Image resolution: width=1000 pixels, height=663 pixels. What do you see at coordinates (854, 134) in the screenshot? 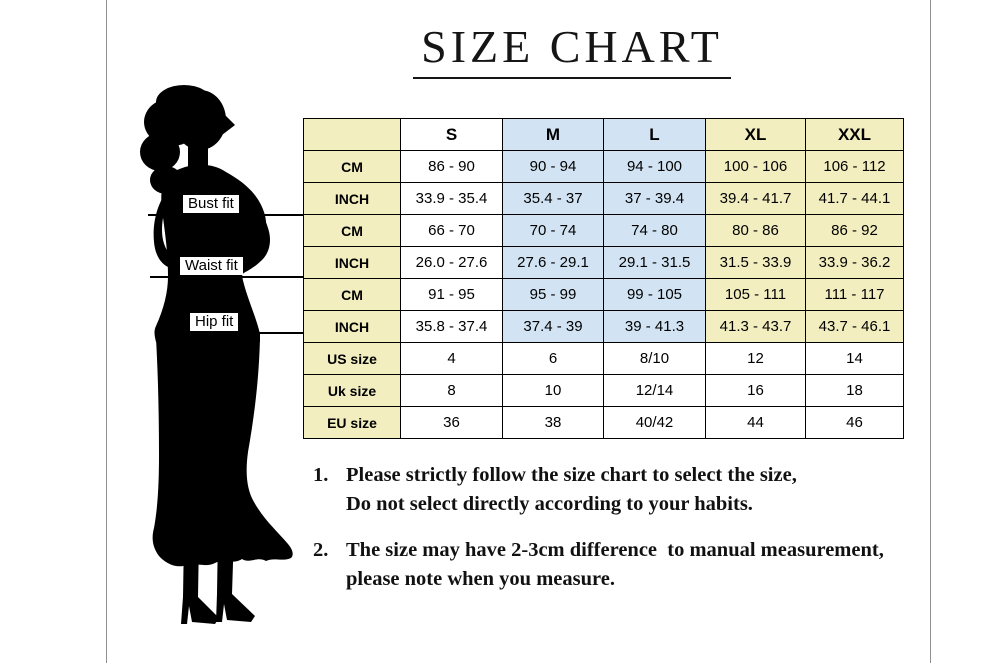
I see `header-cell-xxl: XXL` at bounding box center [854, 134].